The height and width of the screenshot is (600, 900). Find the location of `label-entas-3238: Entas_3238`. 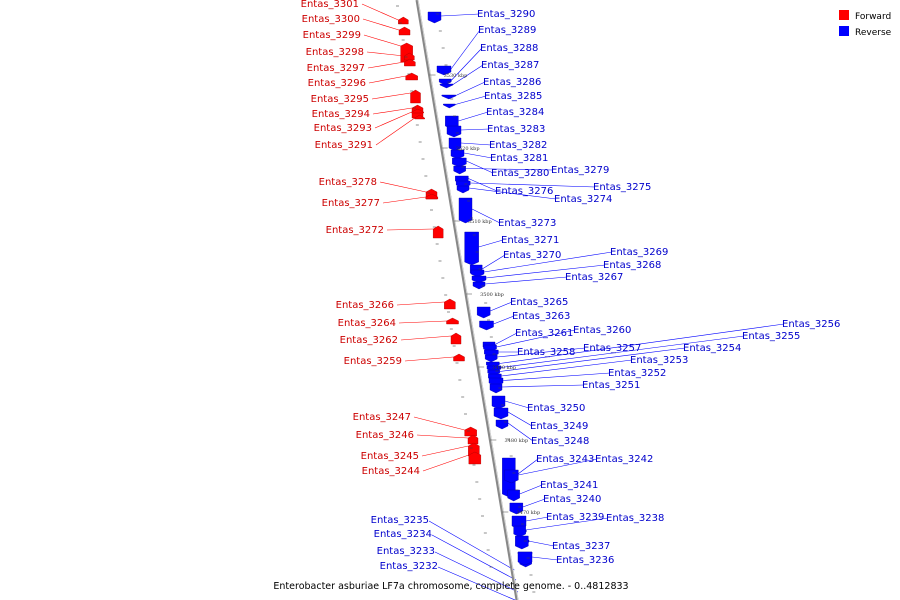

label-entas-3238: Entas_3238 is located at coordinates (635, 518).